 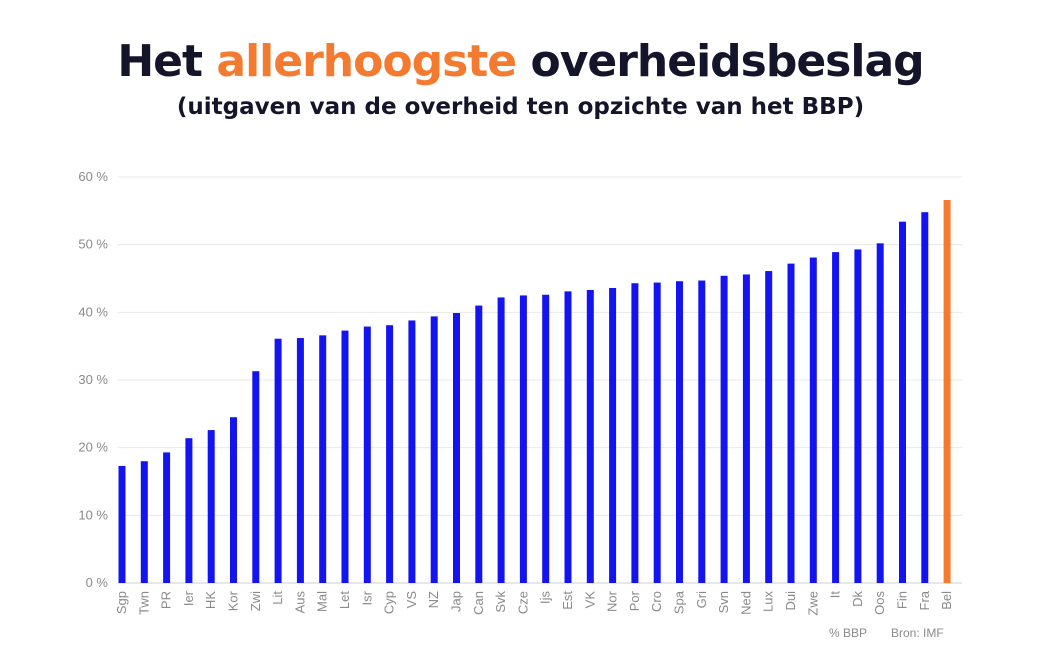 What do you see at coordinates (366, 597) in the screenshot?
I see `x-tick-label: Isr` at bounding box center [366, 597].